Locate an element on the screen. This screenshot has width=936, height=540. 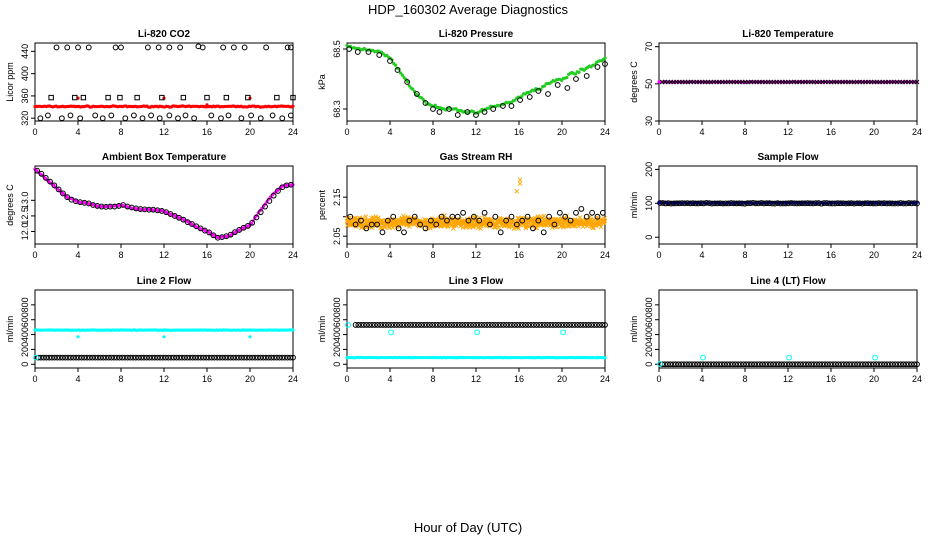
y-axis-label: kPa is located at coordinates (322, 82).